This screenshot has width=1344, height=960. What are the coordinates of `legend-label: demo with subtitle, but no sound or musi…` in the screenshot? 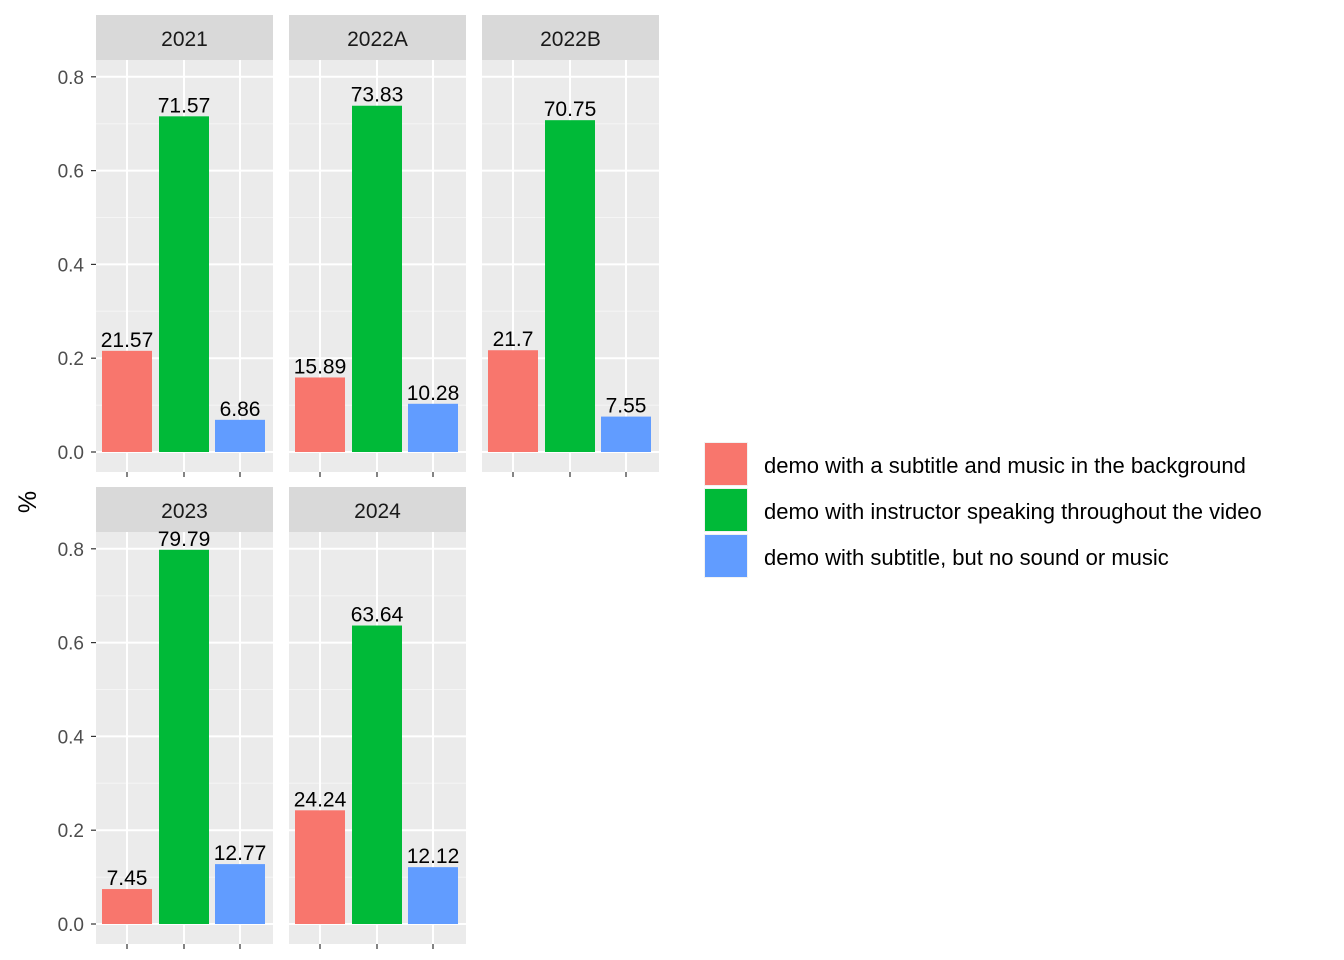 It's located at (966, 557).